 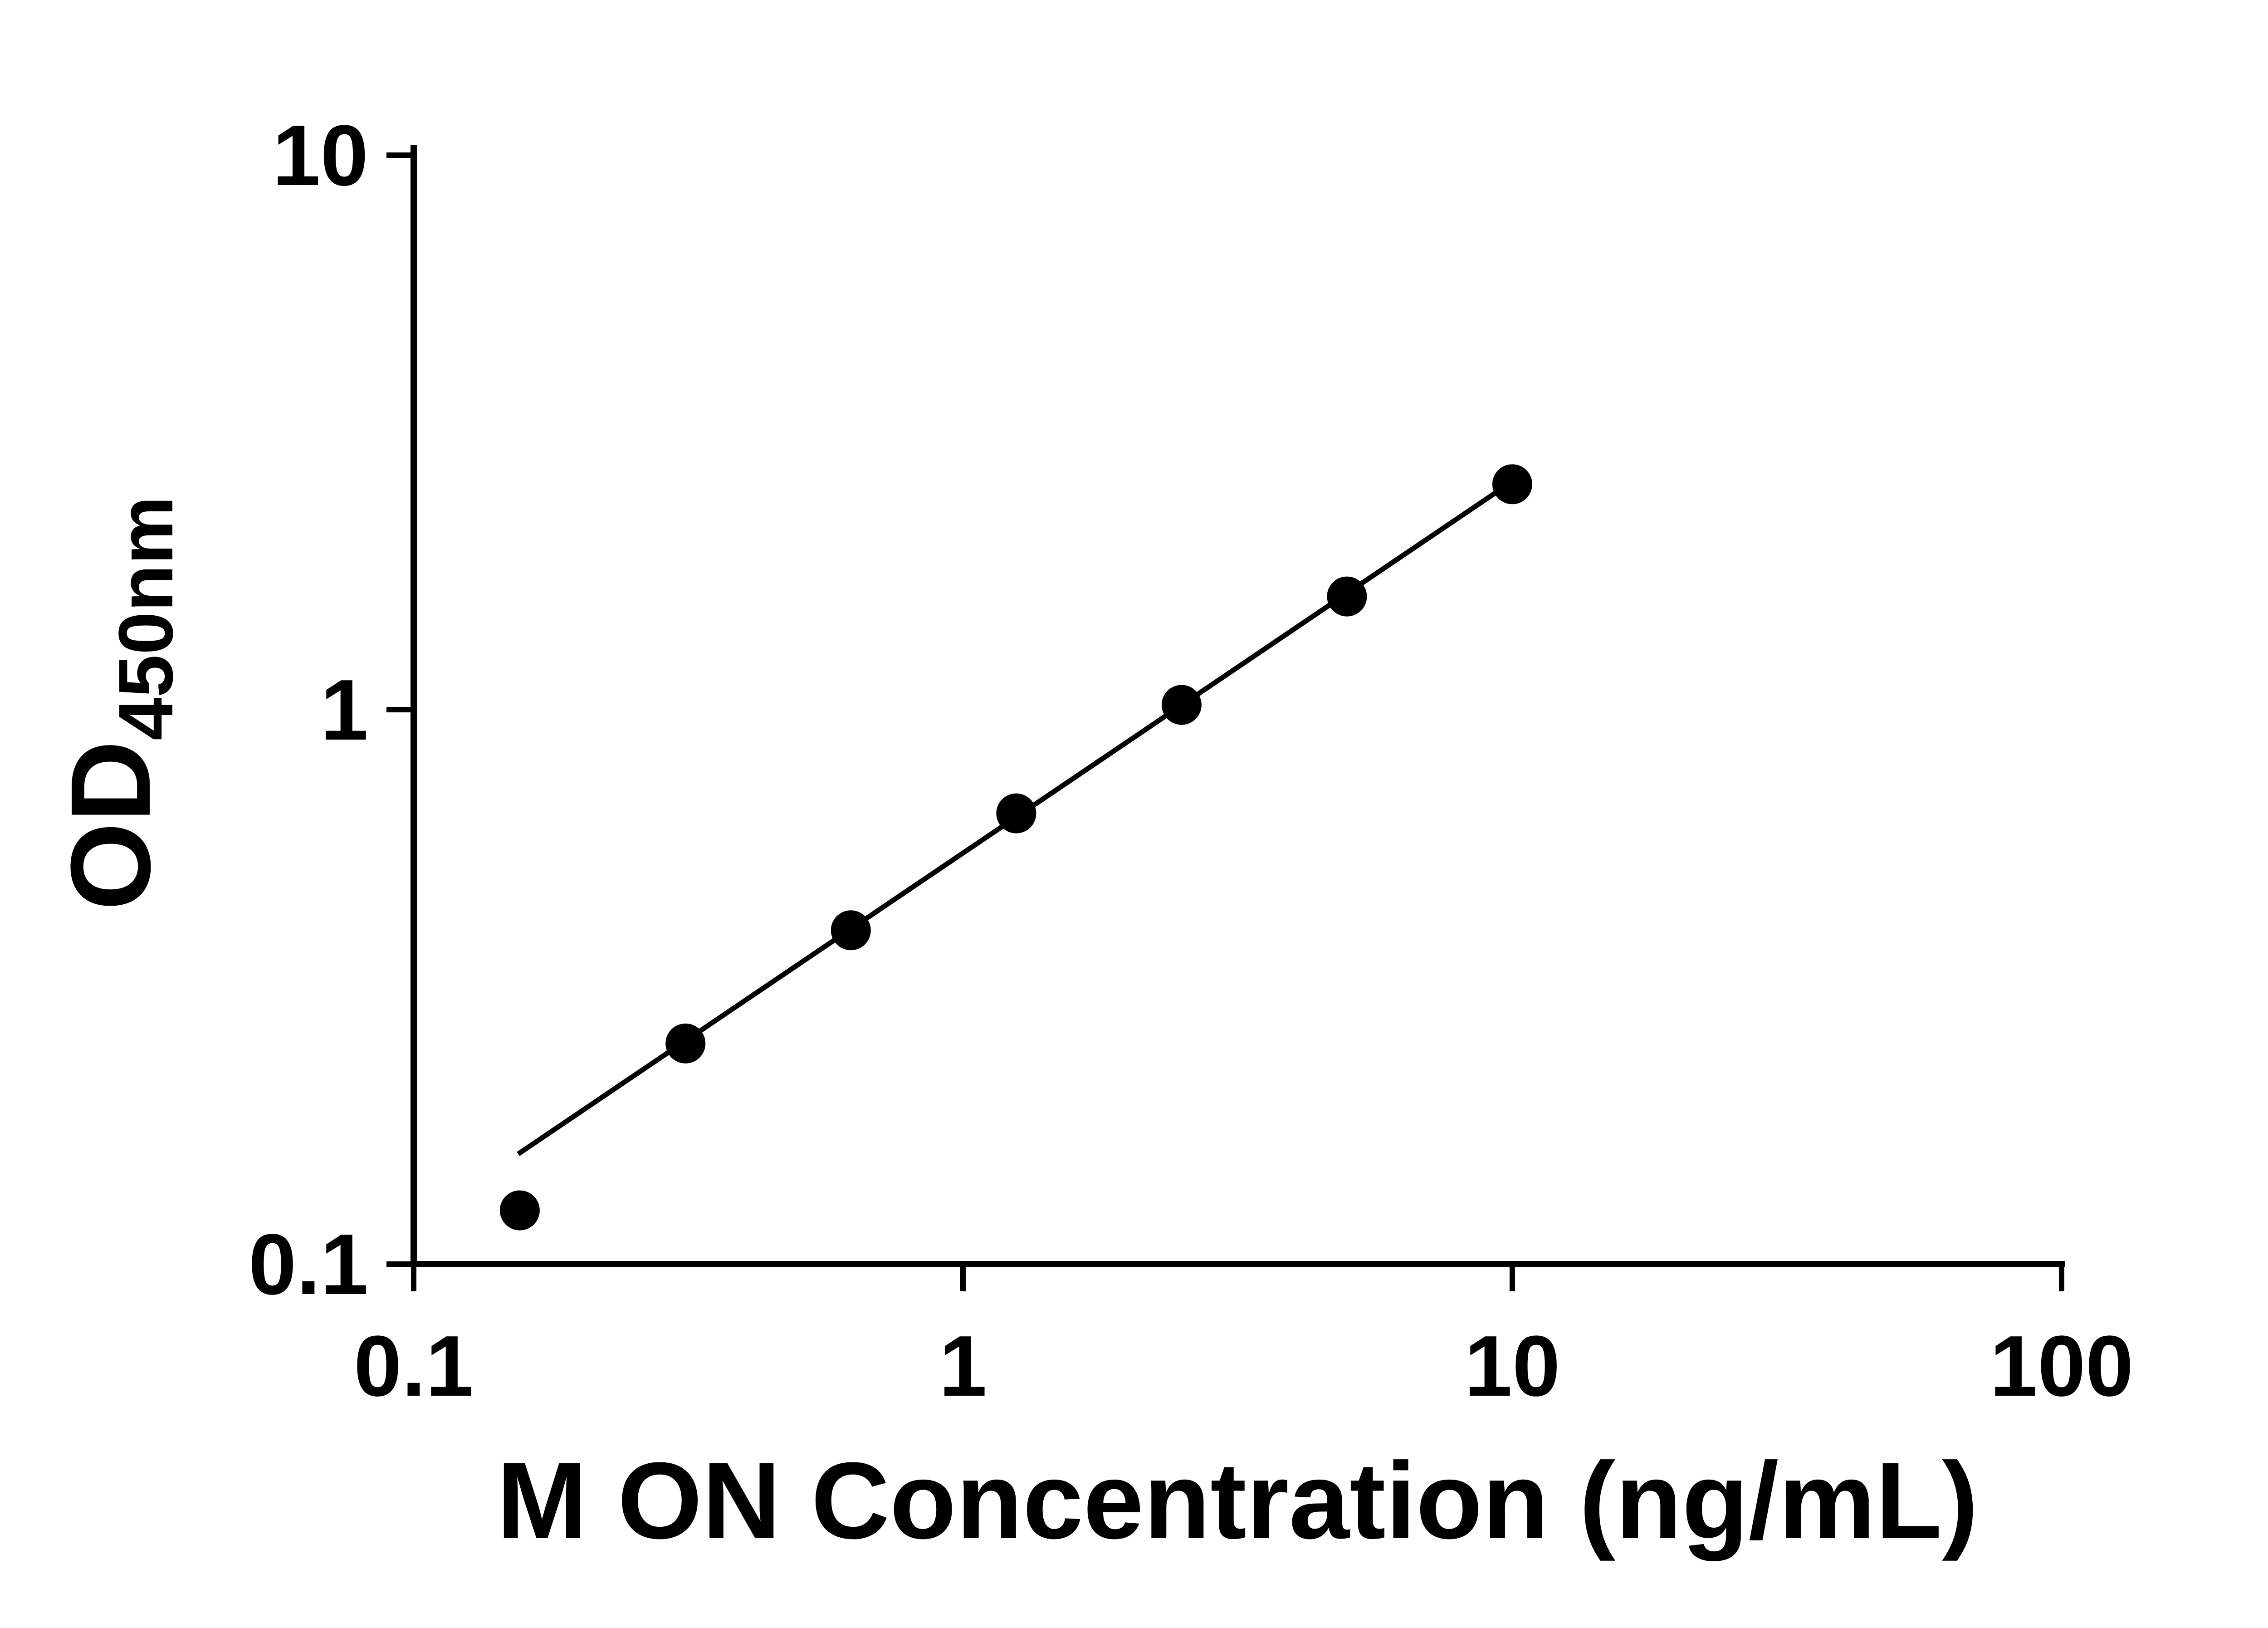 I want to click on x-tick-label: 10, so click(x=1512, y=1366).